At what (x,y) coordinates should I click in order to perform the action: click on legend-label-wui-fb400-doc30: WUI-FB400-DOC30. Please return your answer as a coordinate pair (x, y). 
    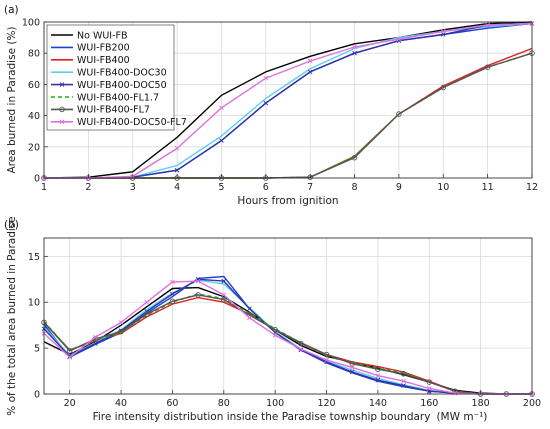
    Looking at the image, I should click on (122, 73).